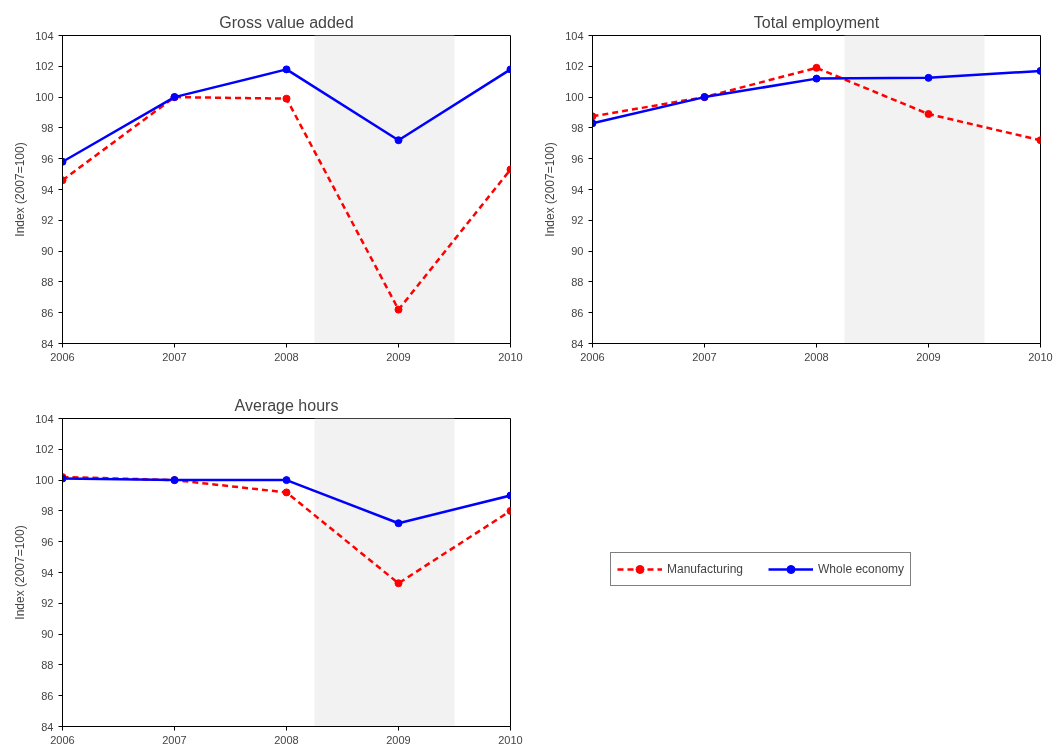 The height and width of the screenshot is (749, 1063). What do you see at coordinates (286, 22) in the screenshot?
I see `chart-title: Gross value added` at bounding box center [286, 22].